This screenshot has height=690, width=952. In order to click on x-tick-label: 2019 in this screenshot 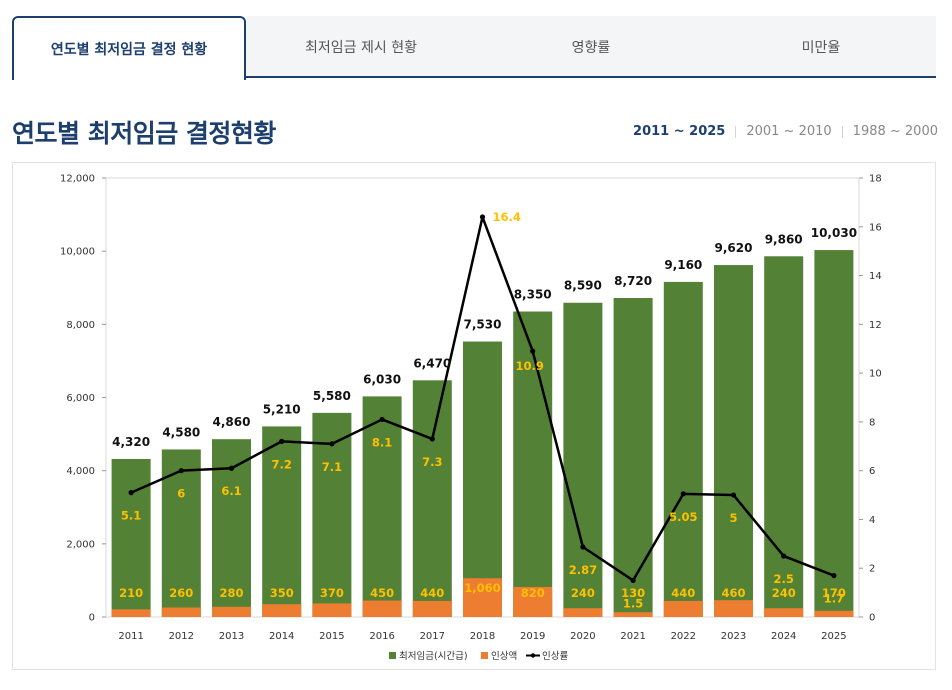, I will do `click(532, 636)`.